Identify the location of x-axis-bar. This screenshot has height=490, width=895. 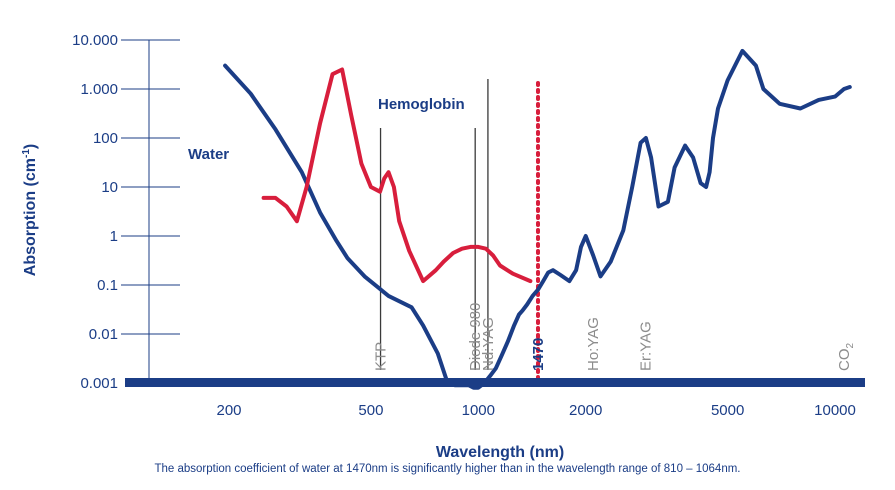
(495, 382).